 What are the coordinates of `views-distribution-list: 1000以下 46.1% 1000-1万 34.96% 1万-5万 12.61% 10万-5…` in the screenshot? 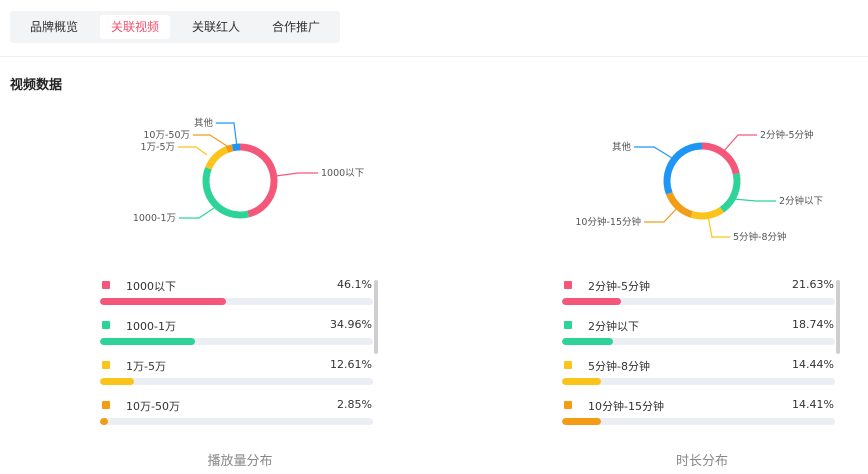 It's located at (238, 353).